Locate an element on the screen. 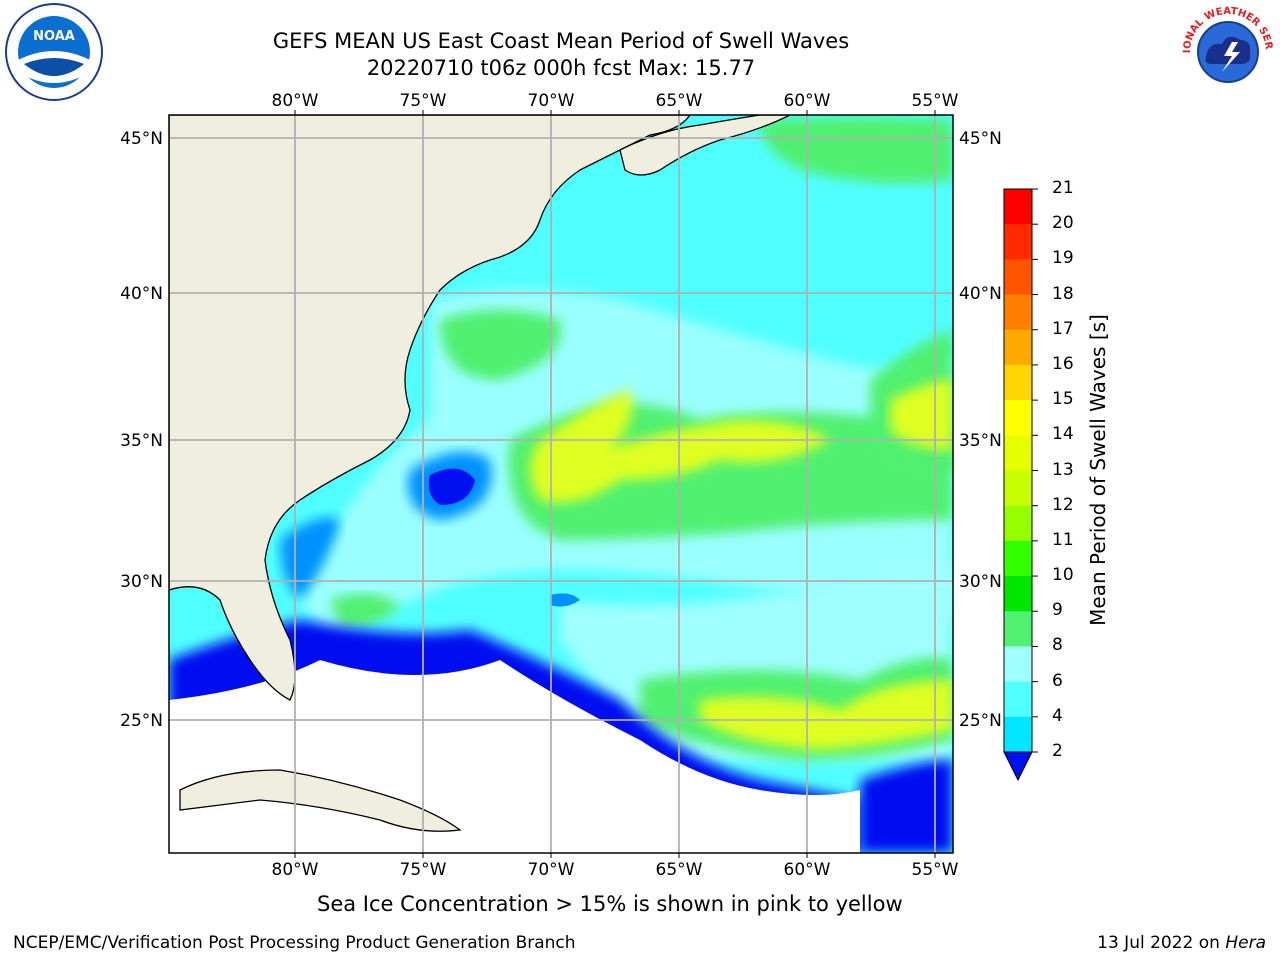 Image resolution: width=1280 pixels, height=960 pixels. footer-date: 13 Jul 2022 on Hera is located at coordinates (1181, 943).